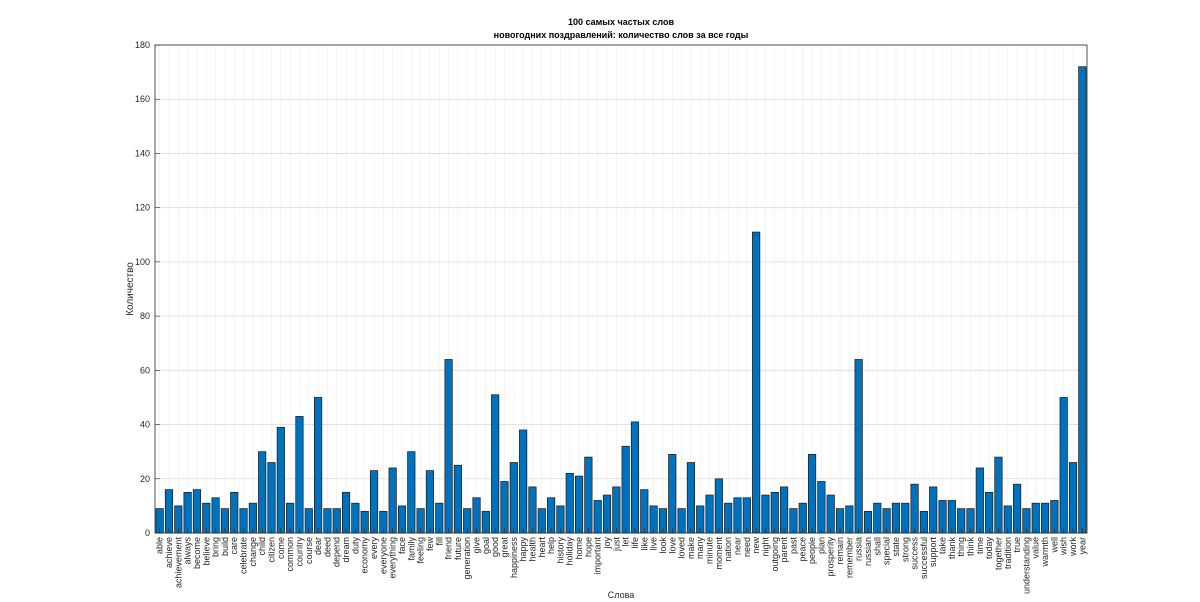 The image size is (1200, 602). I want to click on y-tick-label: 140, so click(142, 153).